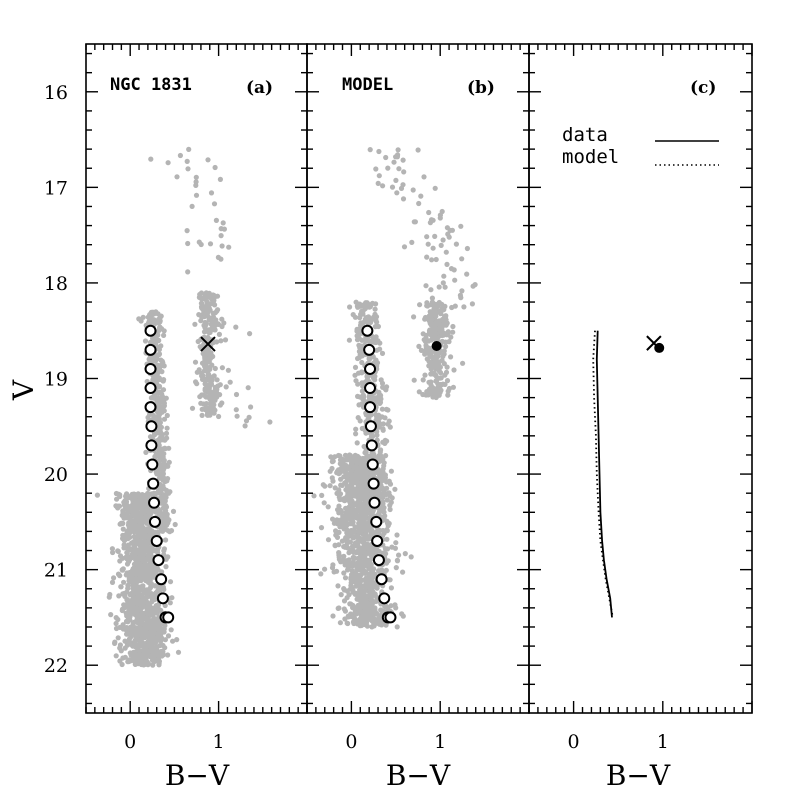  Describe the element at coordinates (219, 742) in the screenshot. I see `x-tick-label: 1` at that location.